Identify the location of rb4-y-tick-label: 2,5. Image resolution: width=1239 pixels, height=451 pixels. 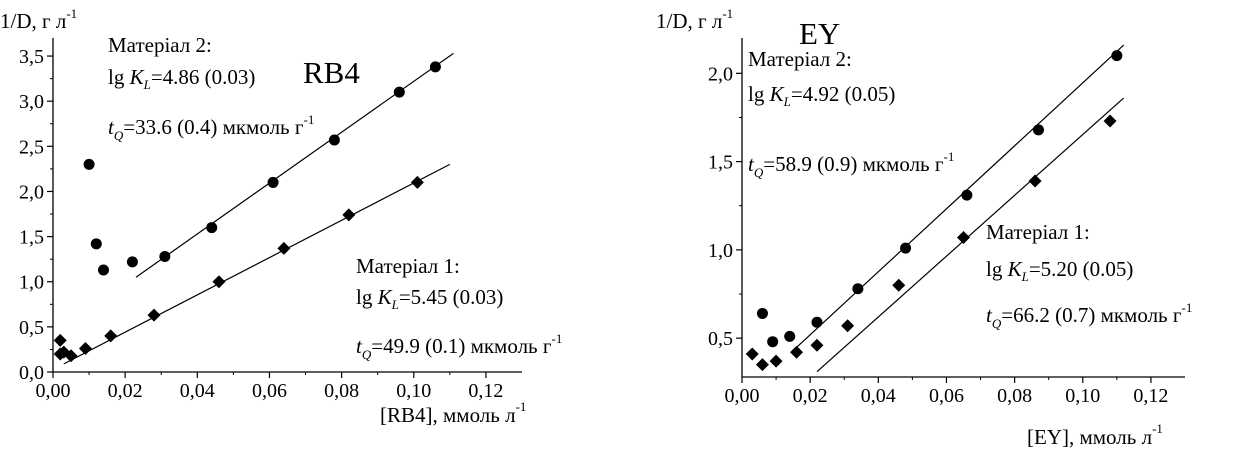
(31, 147).